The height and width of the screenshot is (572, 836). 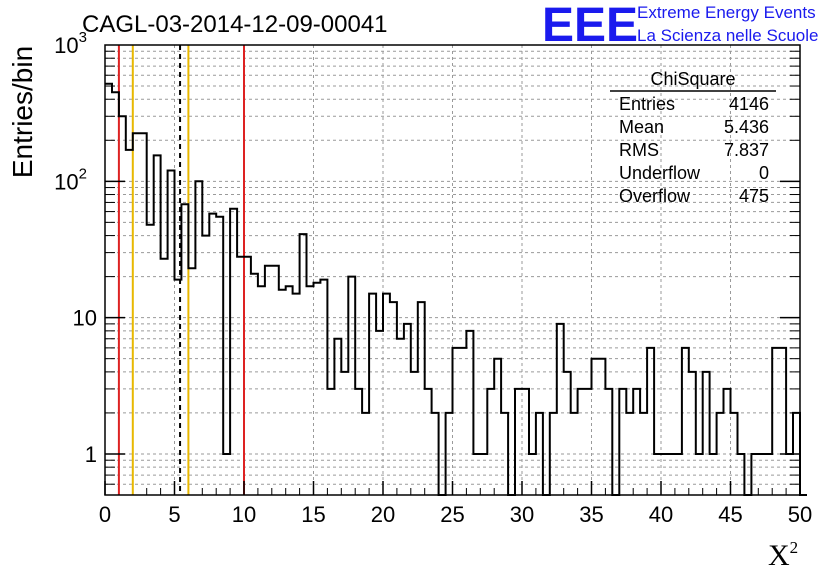 What do you see at coordinates (452, 514) in the screenshot?
I see `x-tick-label: 25` at bounding box center [452, 514].